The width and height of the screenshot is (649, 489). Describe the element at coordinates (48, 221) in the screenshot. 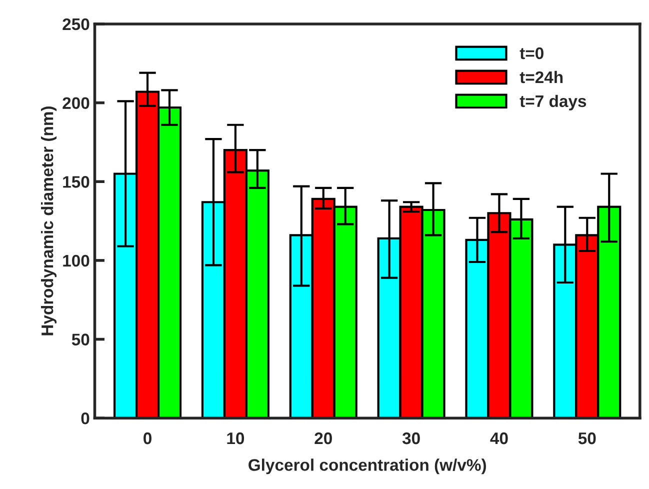

I see `y-axis-title: Hydrodynamic diameter (nm)` at that location.